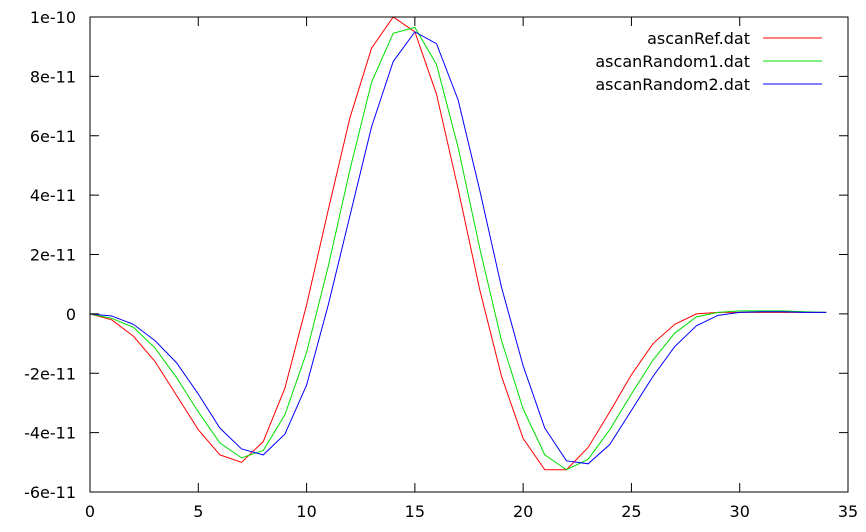  What do you see at coordinates (672, 84) in the screenshot?
I see `legend-label: ascanRandom2.dat` at bounding box center [672, 84].